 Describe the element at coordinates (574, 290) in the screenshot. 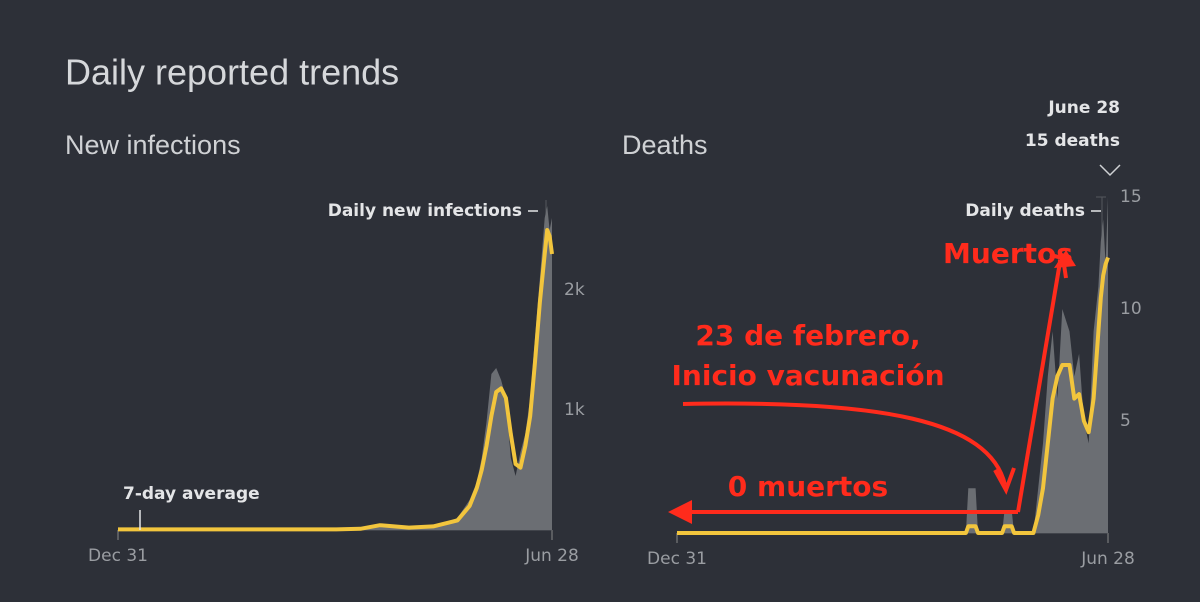

I see `y-tick-label: 2k` at that location.